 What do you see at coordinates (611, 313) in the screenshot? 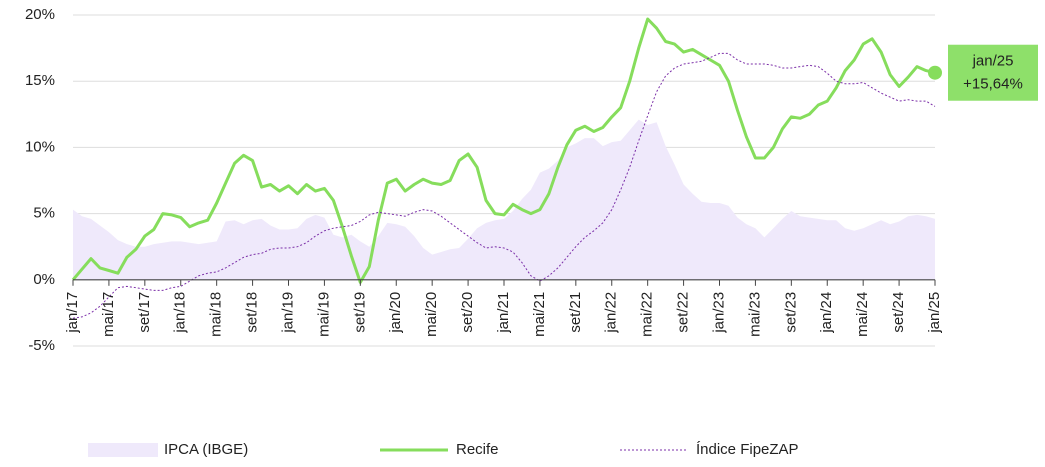
I see `x-tick-label: jan/22` at bounding box center [611, 313].